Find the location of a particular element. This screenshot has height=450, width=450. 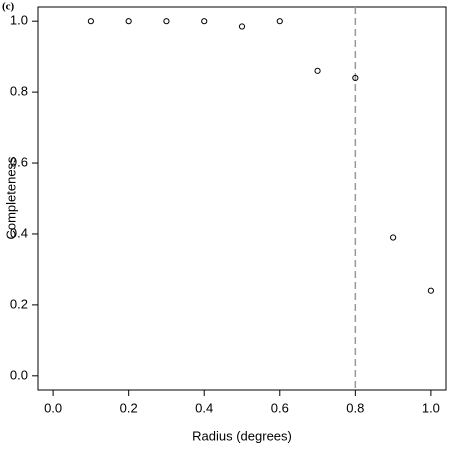

x-tick-label: 0.8 is located at coordinates (355, 407).